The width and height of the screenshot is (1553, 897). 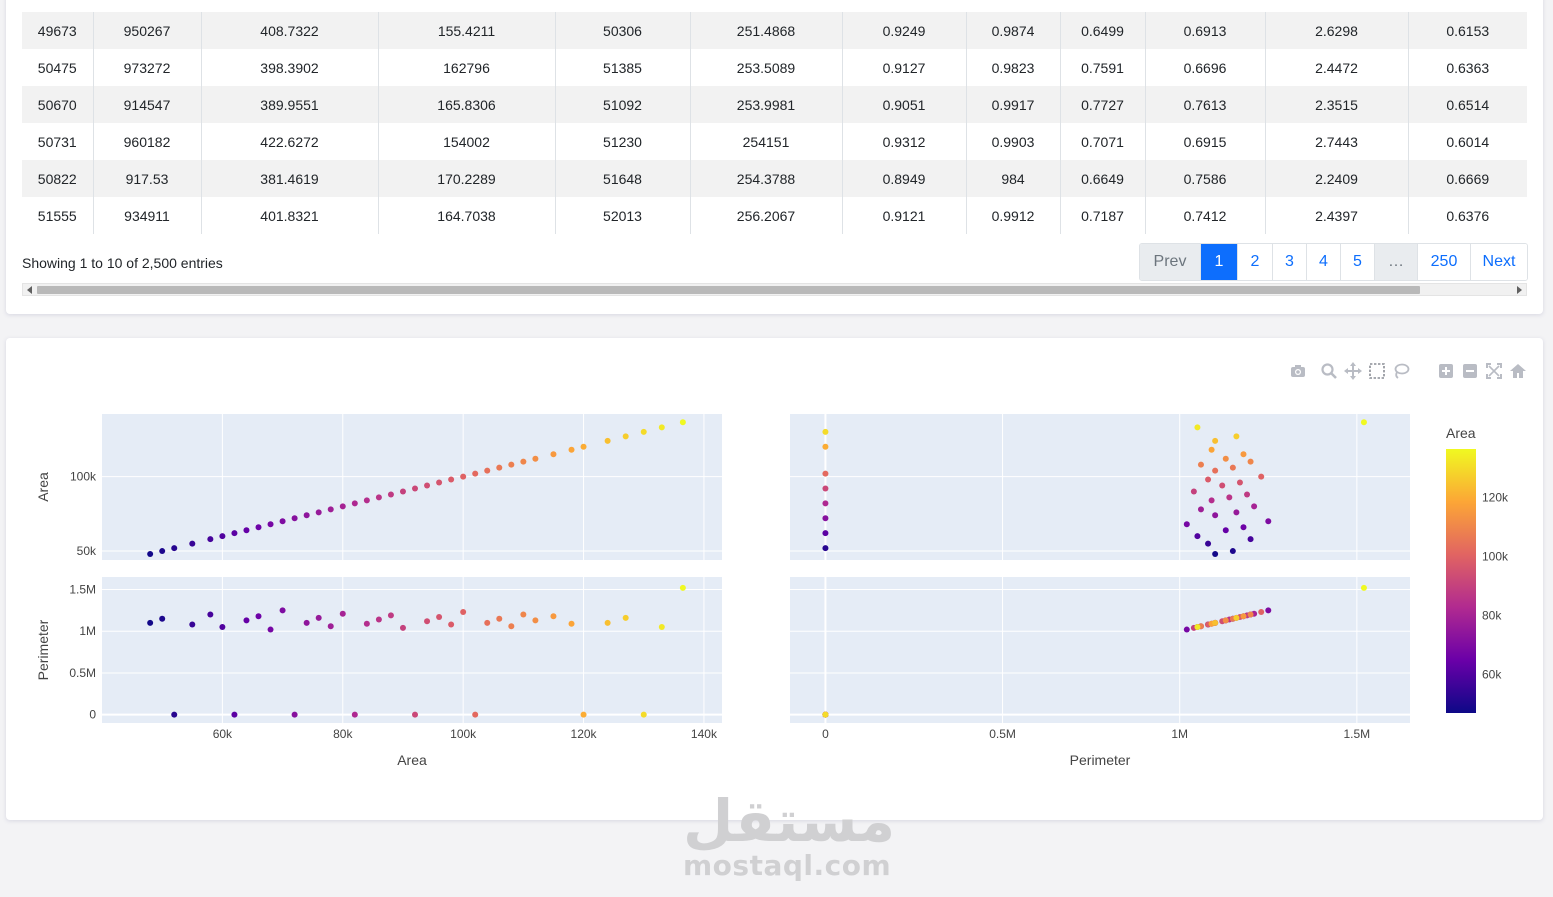 What do you see at coordinates (29, 290) in the screenshot?
I see `scroll-left-icon` at bounding box center [29, 290].